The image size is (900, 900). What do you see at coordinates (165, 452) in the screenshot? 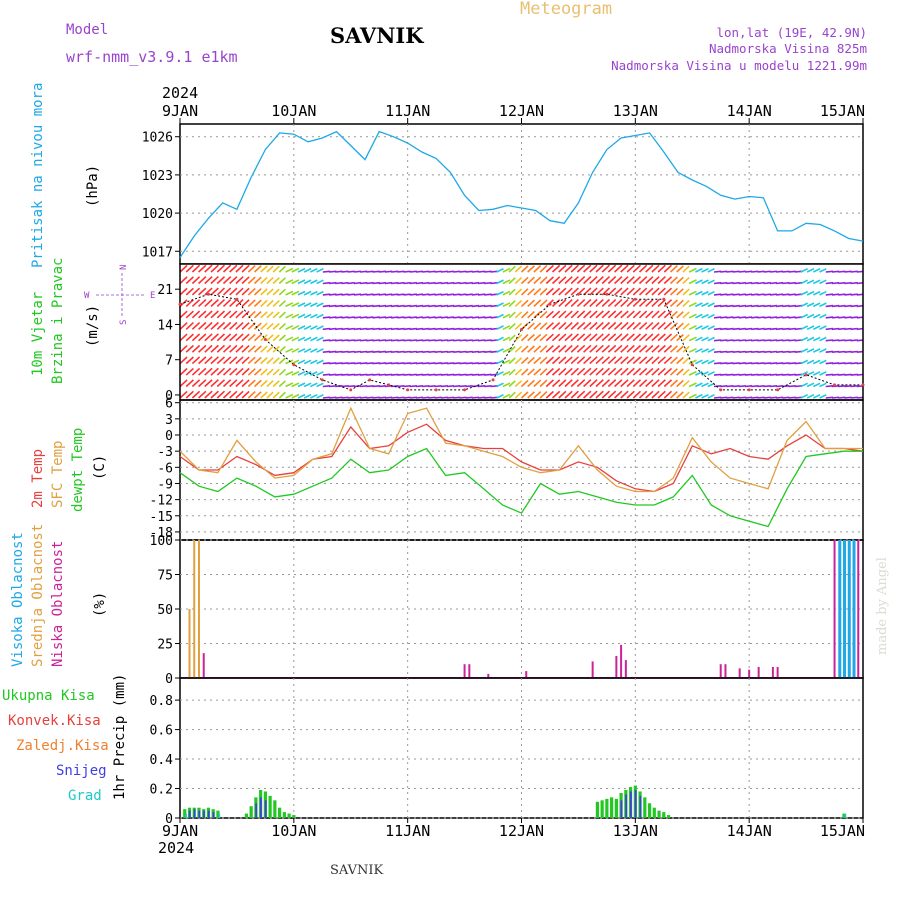
I see `y-tick-label: -3` at bounding box center [165, 452].